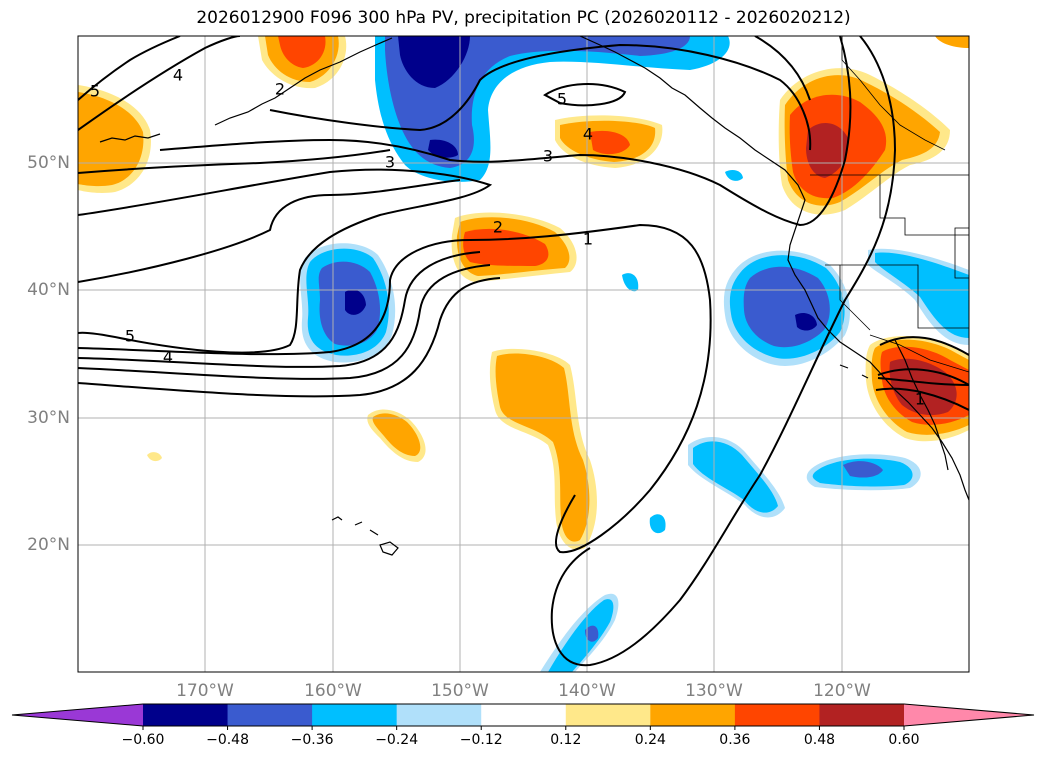  Describe the element at coordinates (227, 740) in the screenshot. I see `colorbar-tick-label: −0.48` at that location.